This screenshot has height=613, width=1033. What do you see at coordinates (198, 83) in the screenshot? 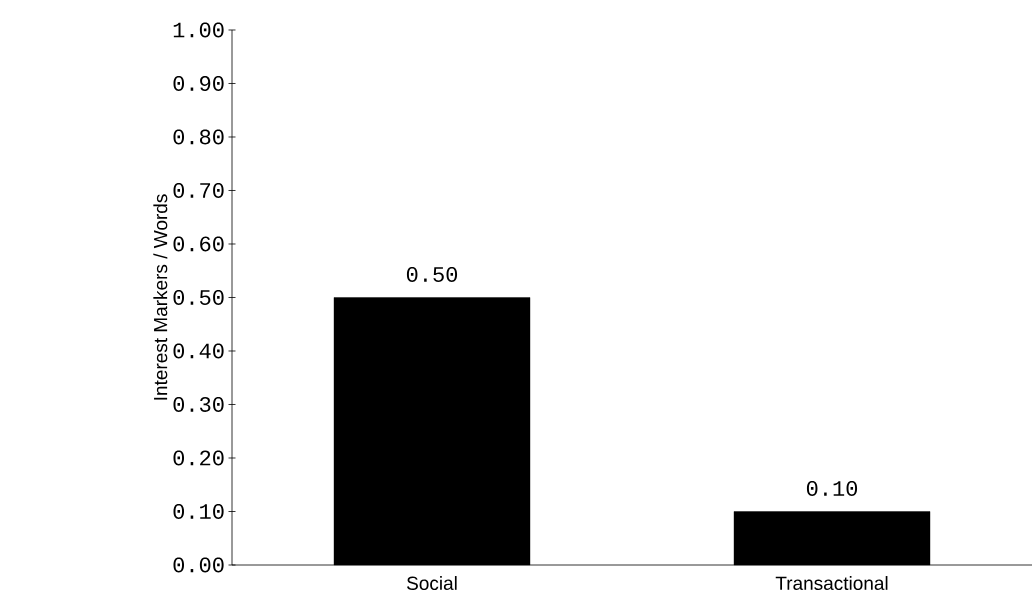
I see `y-tick-label: 0.90` at bounding box center [198, 83].